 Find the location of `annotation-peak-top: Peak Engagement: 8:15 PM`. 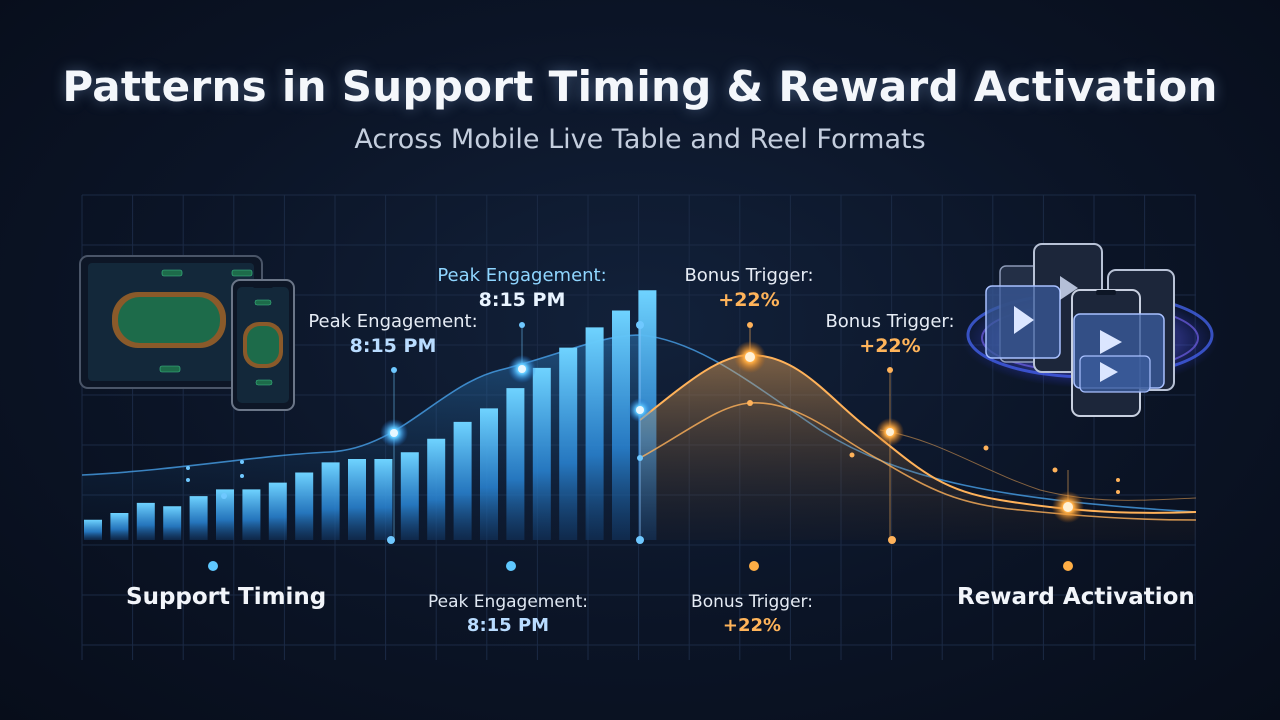

annotation-peak-top: Peak Engagement: 8:15 PM is located at coordinates (522, 288).